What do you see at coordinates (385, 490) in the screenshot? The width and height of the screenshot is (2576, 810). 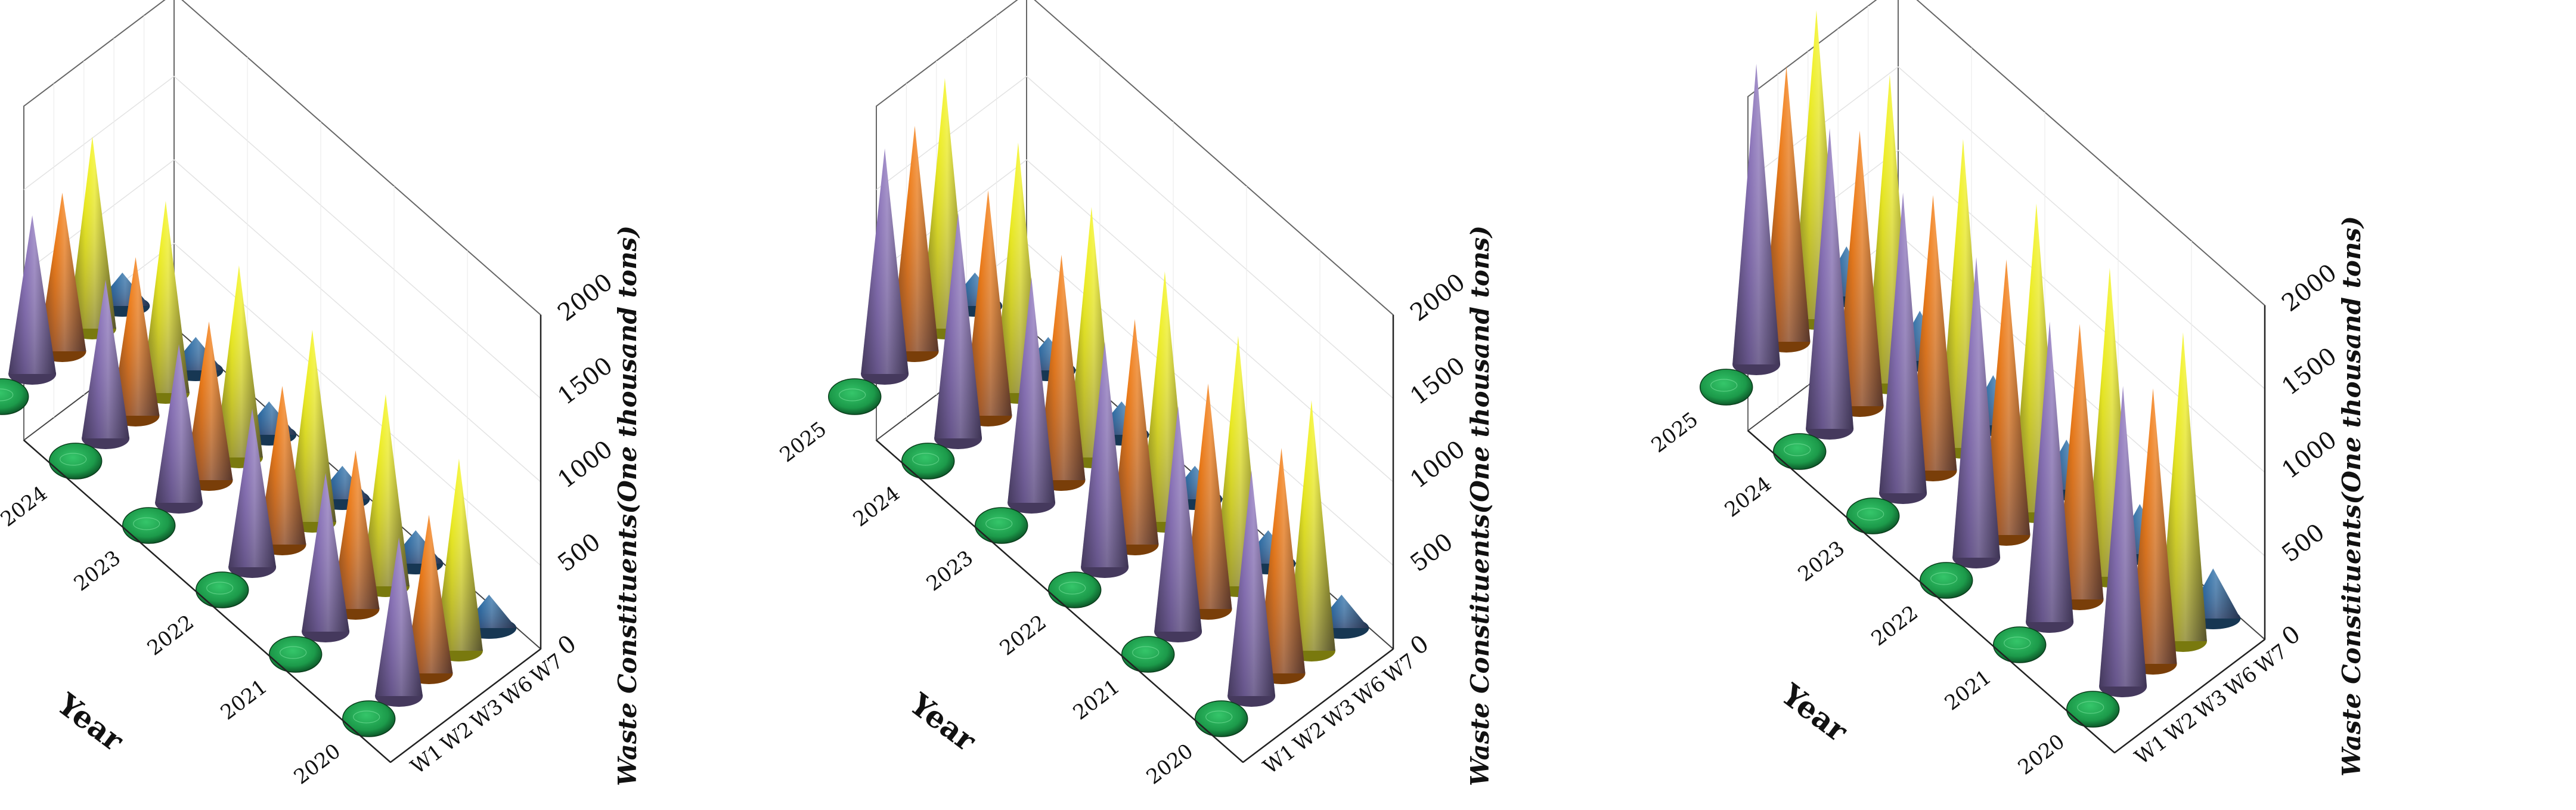 I see `cone-shade-W6-2021` at bounding box center [385, 490].